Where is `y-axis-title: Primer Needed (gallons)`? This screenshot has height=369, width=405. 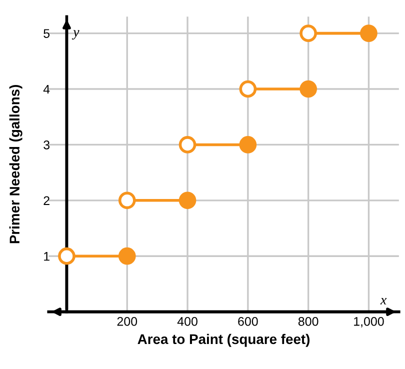 y-axis-title: Primer Needed (gallons) is located at coordinates (15, 164).